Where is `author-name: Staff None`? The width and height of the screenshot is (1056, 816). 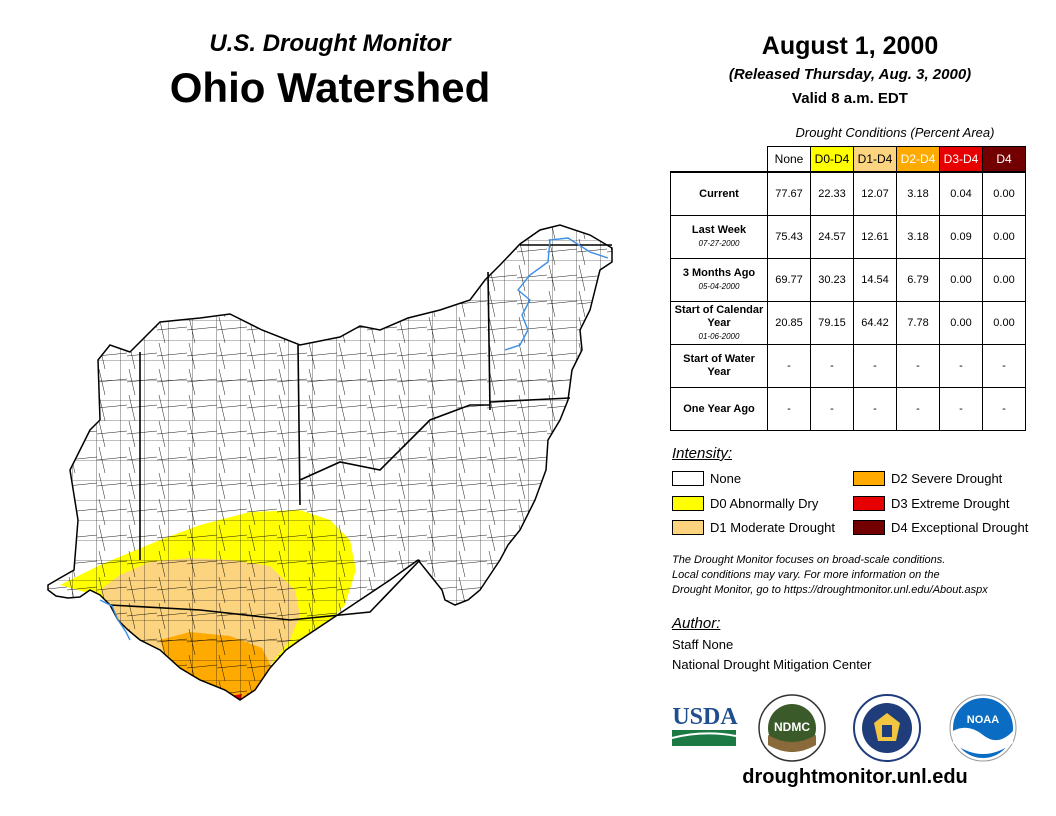
author-name: Staff None is located at coordinates (703, 644).